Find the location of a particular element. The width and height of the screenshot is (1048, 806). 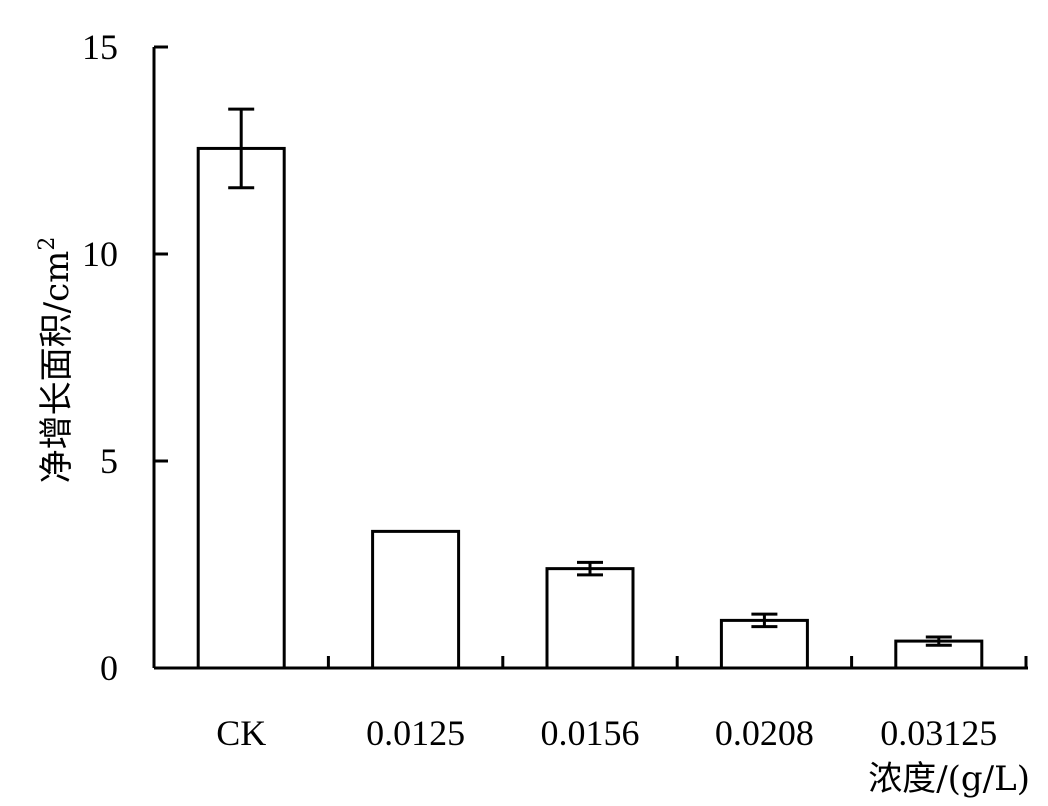

y-axis-label: 净增长面积/cm2 is located at coordinates (56, 360).